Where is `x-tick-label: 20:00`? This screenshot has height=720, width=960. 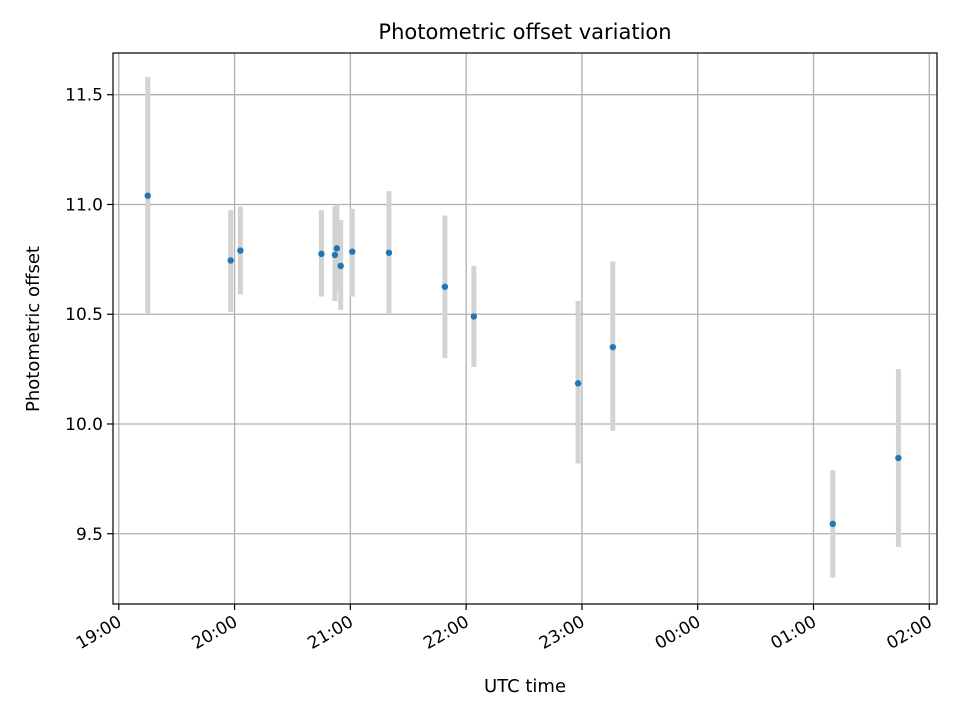 x-tick-label: 20:00 is located at coordinates (215, 633).